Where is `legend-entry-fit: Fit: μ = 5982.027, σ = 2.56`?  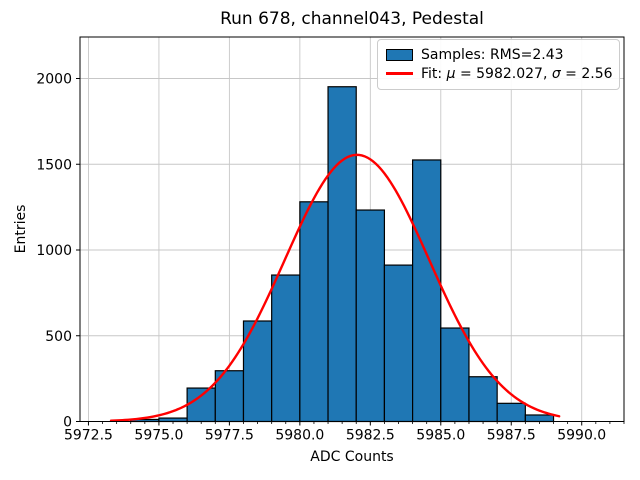 legend-entry-fit: Fit: μ = 5982.027, σ = 2.56 is located at coordinates (499, 73).